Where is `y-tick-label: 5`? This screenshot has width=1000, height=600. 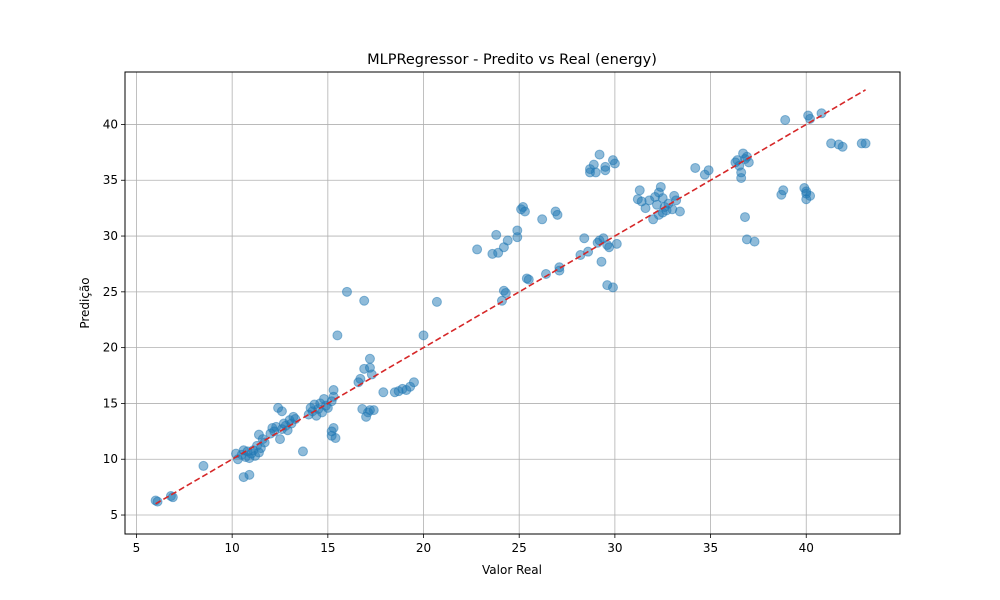
y-tick-label: 5 is located at coordinates (114, 515).